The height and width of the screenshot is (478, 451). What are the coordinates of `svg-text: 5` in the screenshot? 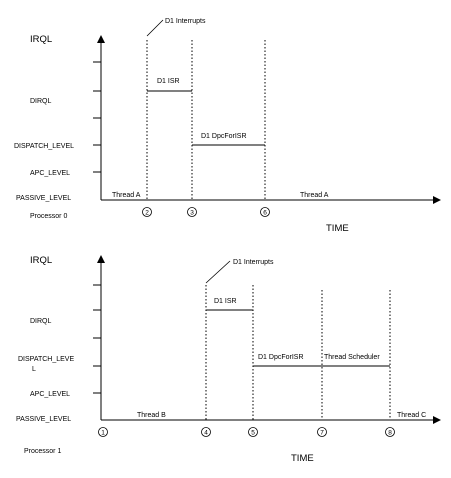 It's located at (253, 433).